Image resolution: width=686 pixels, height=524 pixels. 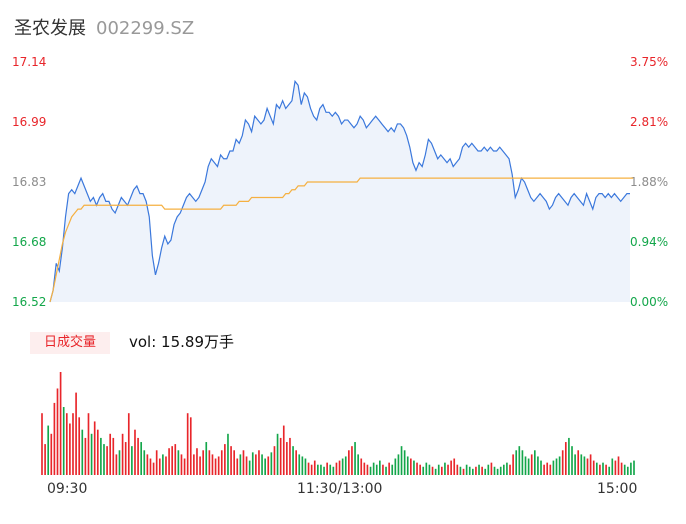 I want to click on x-tick-midday: 11:30/13:00, so click(x=340, y=489).